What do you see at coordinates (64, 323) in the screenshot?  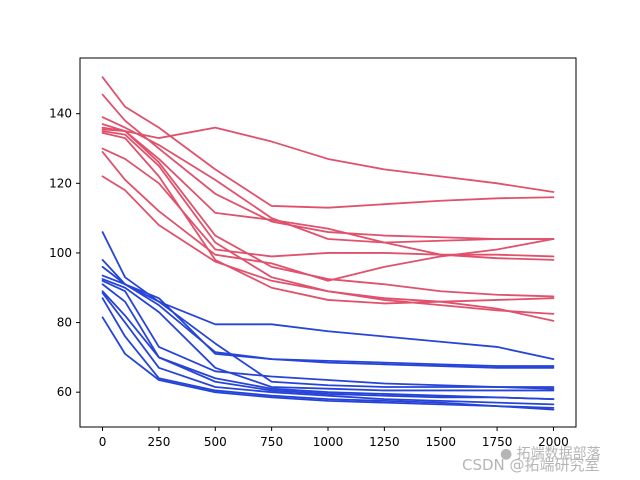 I see `y-tick-label: 80` at bounding box center [64, 323].